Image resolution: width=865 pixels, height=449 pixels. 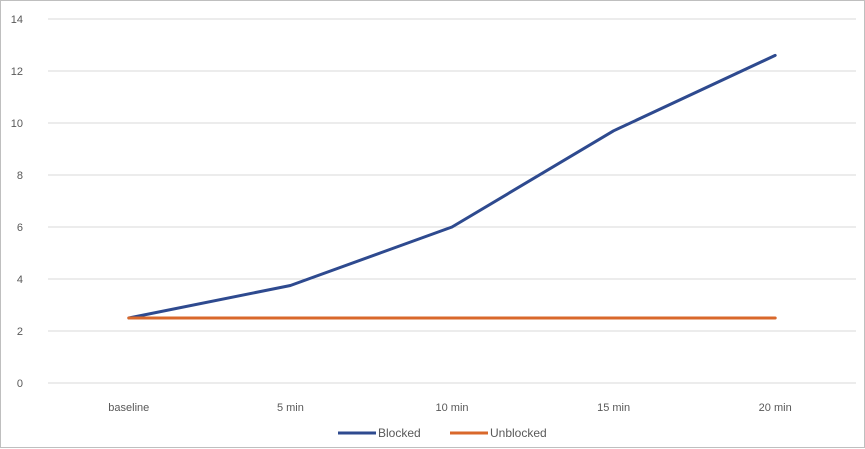 I want to click on legend-label-blocked: Blocked, so click(x=399, y=433).